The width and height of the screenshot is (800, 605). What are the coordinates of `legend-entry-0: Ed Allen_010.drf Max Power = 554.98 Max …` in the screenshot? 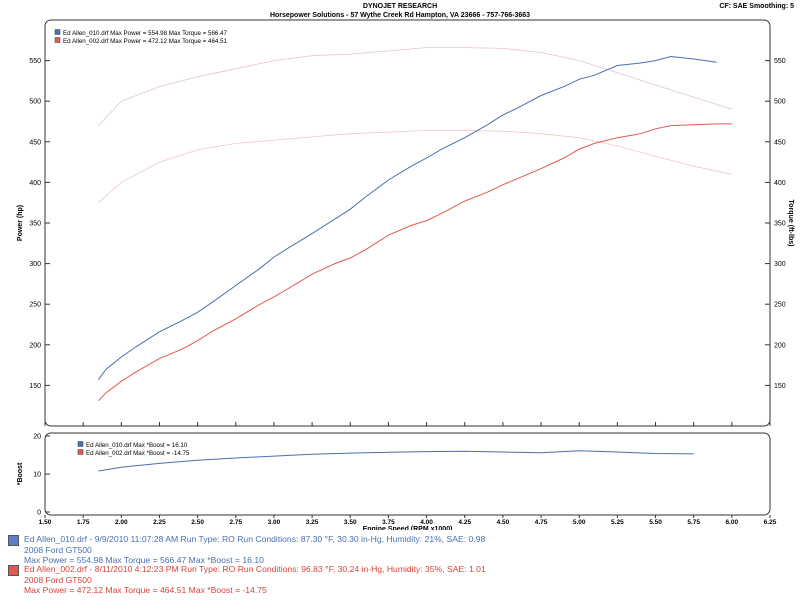 It's located at (145, 33).